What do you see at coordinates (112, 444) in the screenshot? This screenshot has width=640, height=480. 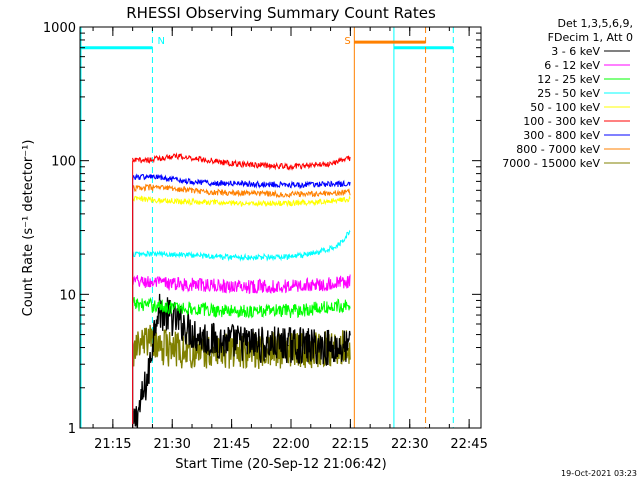 I see `x-tick-label: 21:15` at bounding box center [112, 444].